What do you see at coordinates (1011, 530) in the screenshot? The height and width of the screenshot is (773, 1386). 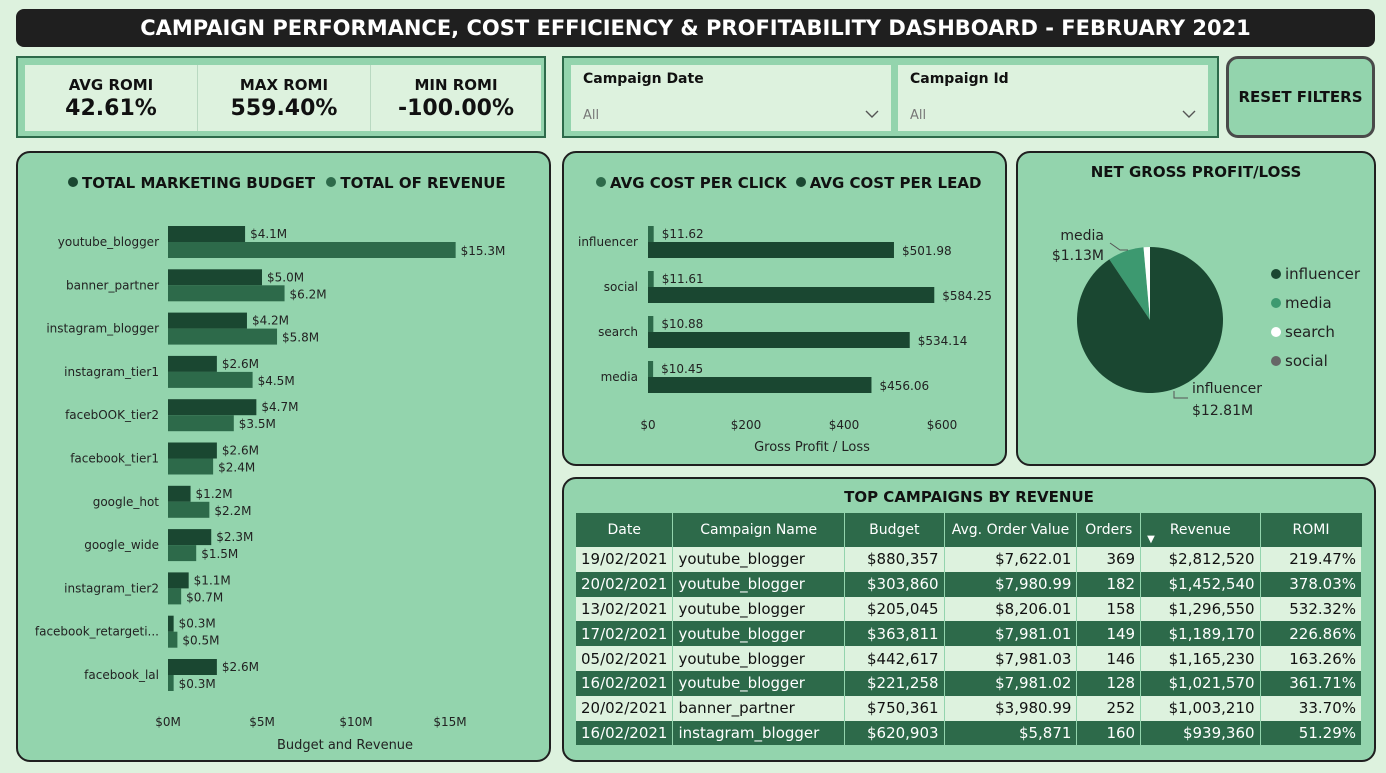 I see `column-header-avg-order-value: Avg. Order Value` at bounding box center [1011, 530].